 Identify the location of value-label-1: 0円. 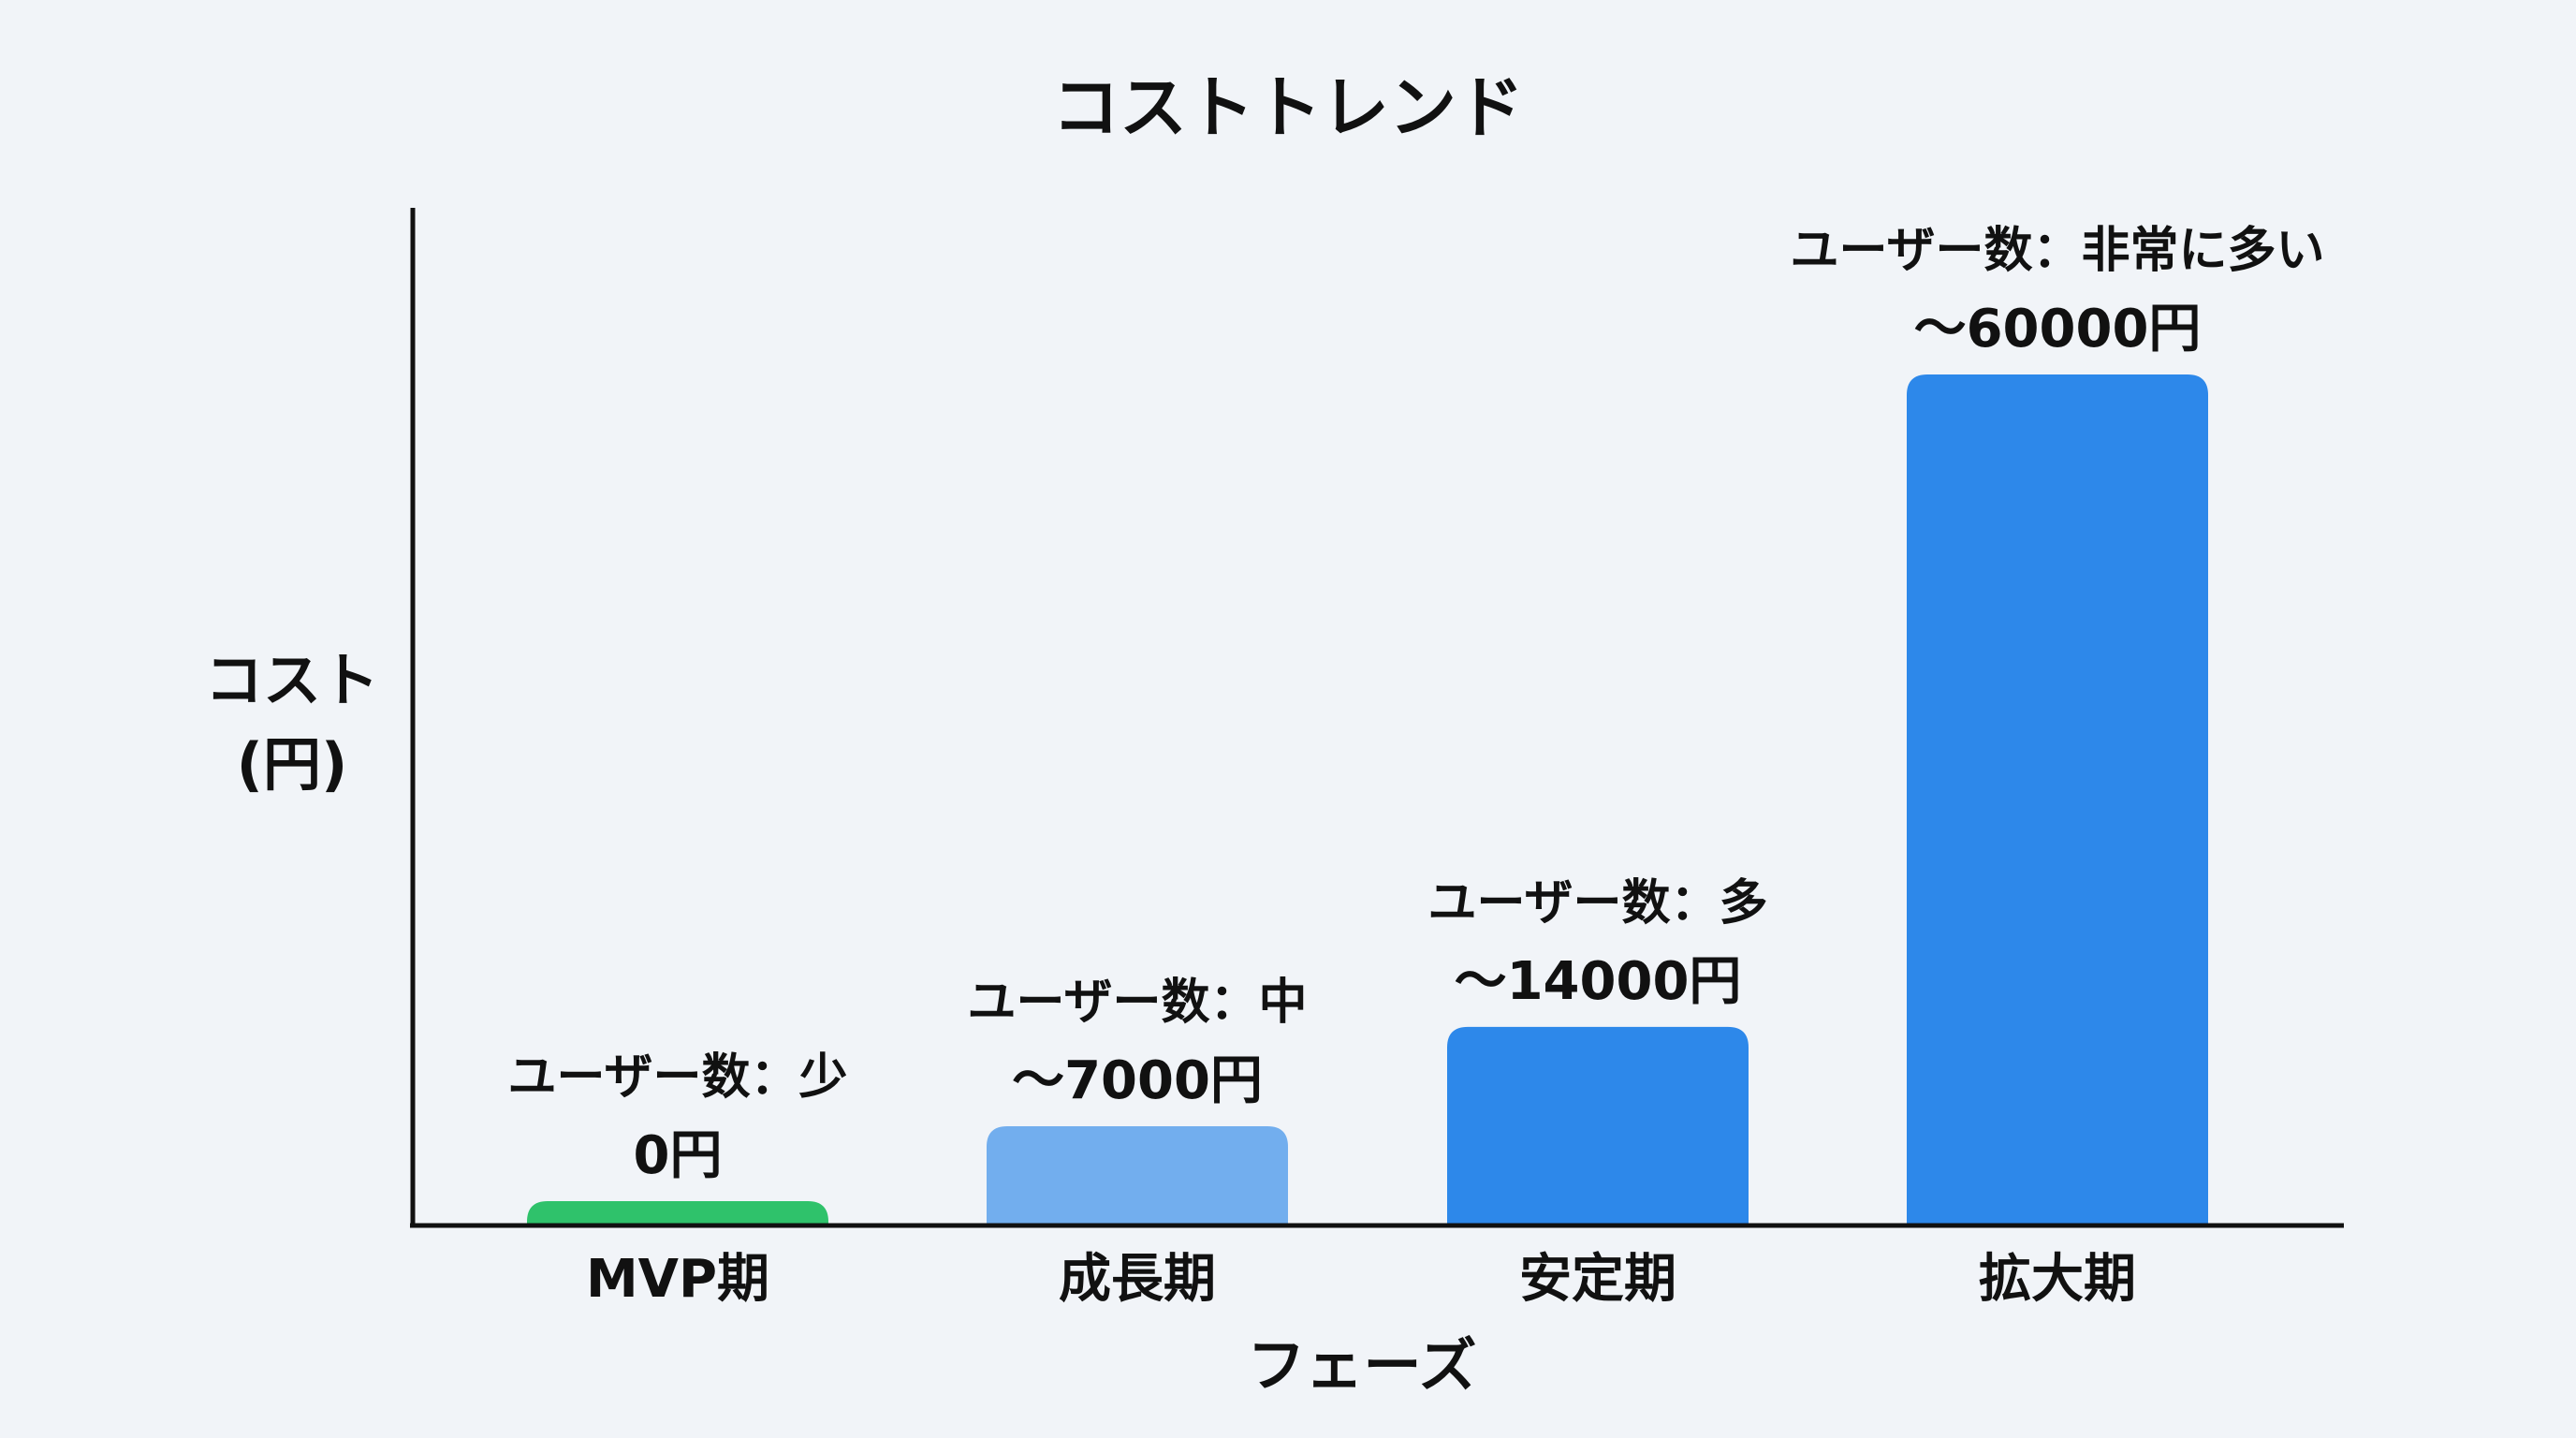
(678, 1155).